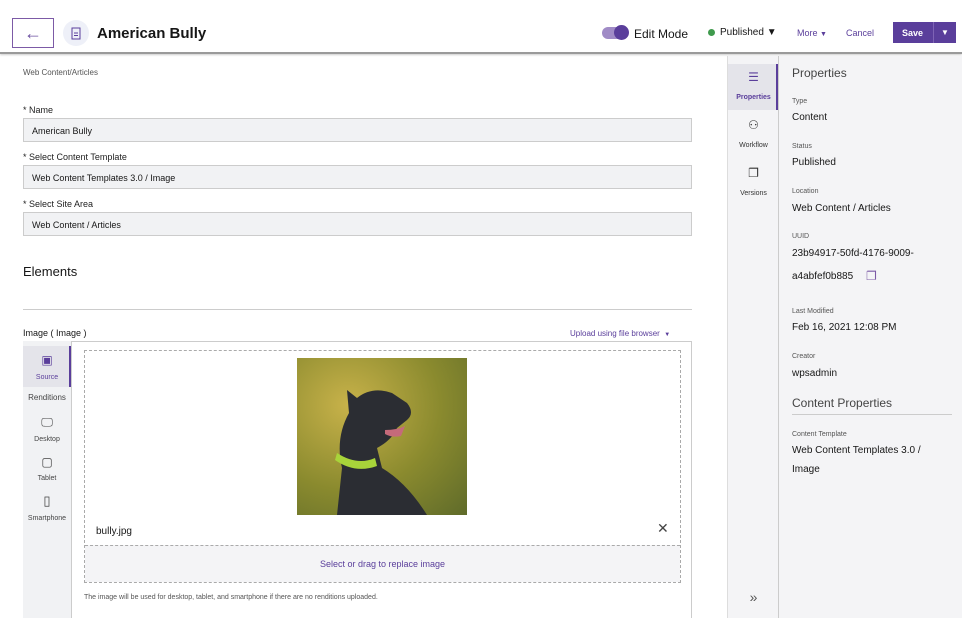 Image resolution: width=962 pixels, height=618 pixels. Describe the element at coordinates (801, 236) in the screenshot. I see `uuid-label: UUID` at that location.